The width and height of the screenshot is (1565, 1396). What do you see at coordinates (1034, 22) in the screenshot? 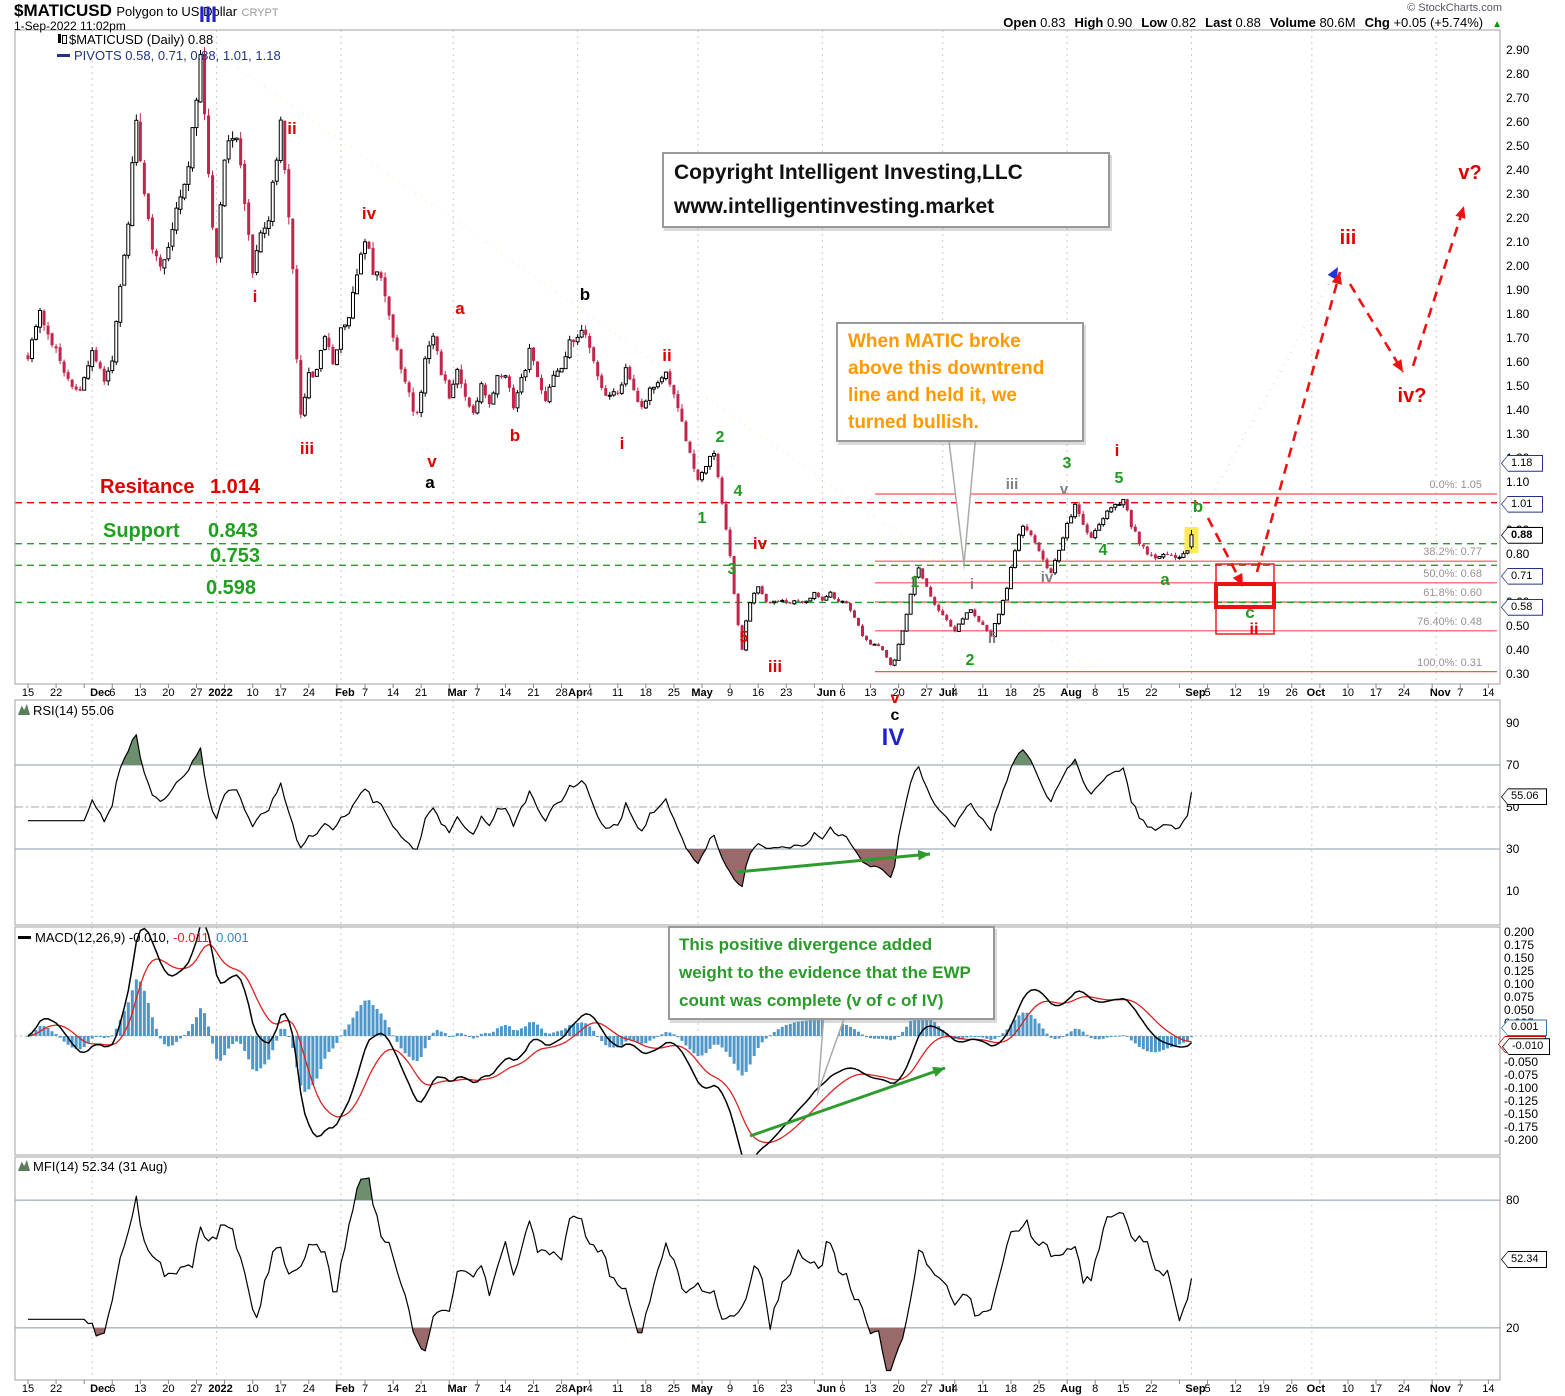
I see `quote-open: Open 0.83` at bounding box center [1034, 22].